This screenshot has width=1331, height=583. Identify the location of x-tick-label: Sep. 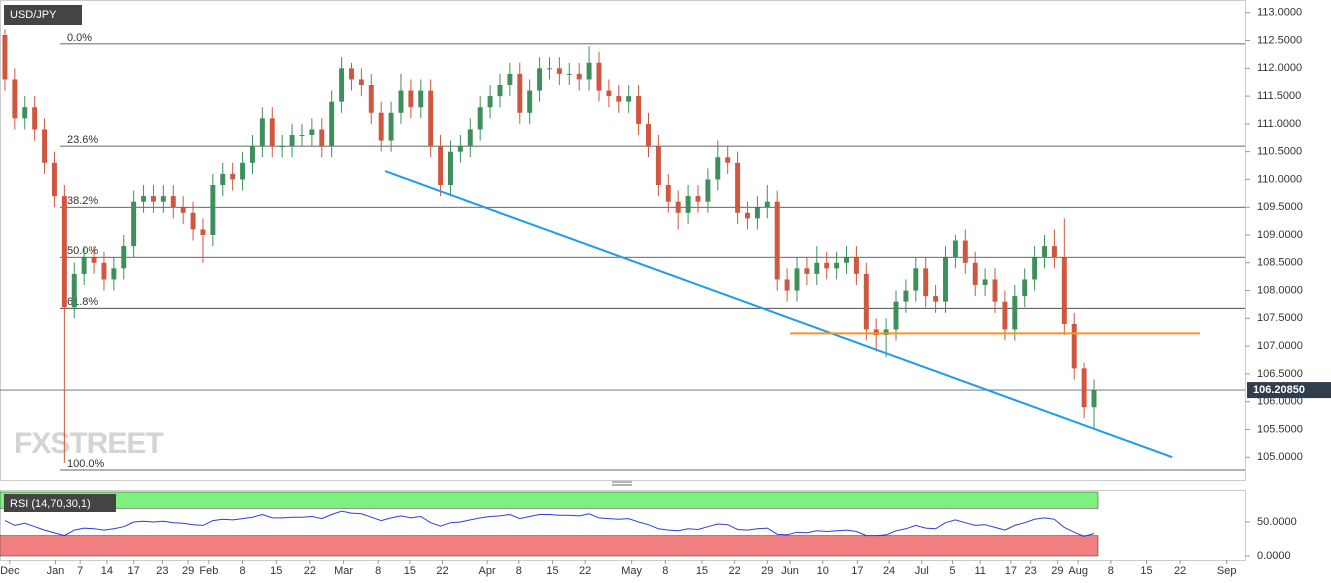
(1227, 571).